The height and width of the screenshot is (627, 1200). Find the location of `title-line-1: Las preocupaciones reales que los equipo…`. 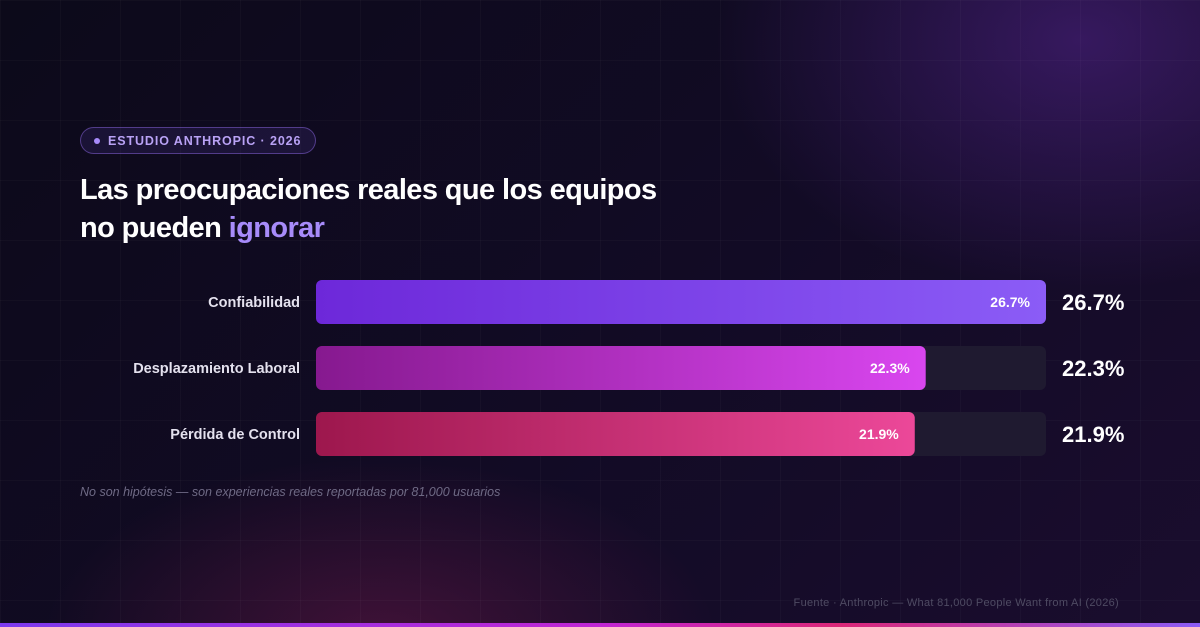

title-line-1: Las preocupaciones reales que los equipo… is located at coordinates (368, 190).